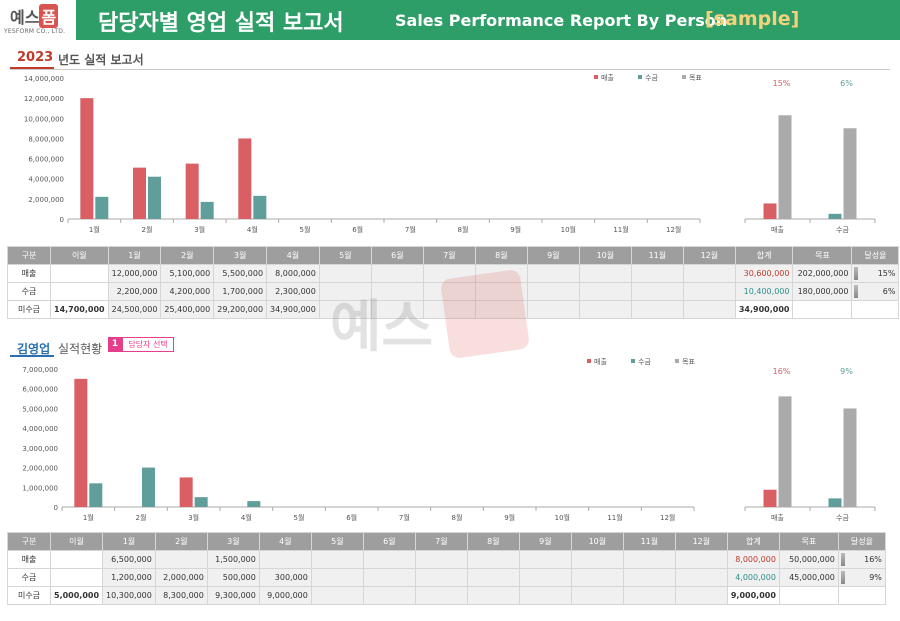 The height and width of the screenshot is (621, 900). What do you see at coordinates (32, 356) in the screenshot?
I see `person-underline` at bounding box center [32, 356].